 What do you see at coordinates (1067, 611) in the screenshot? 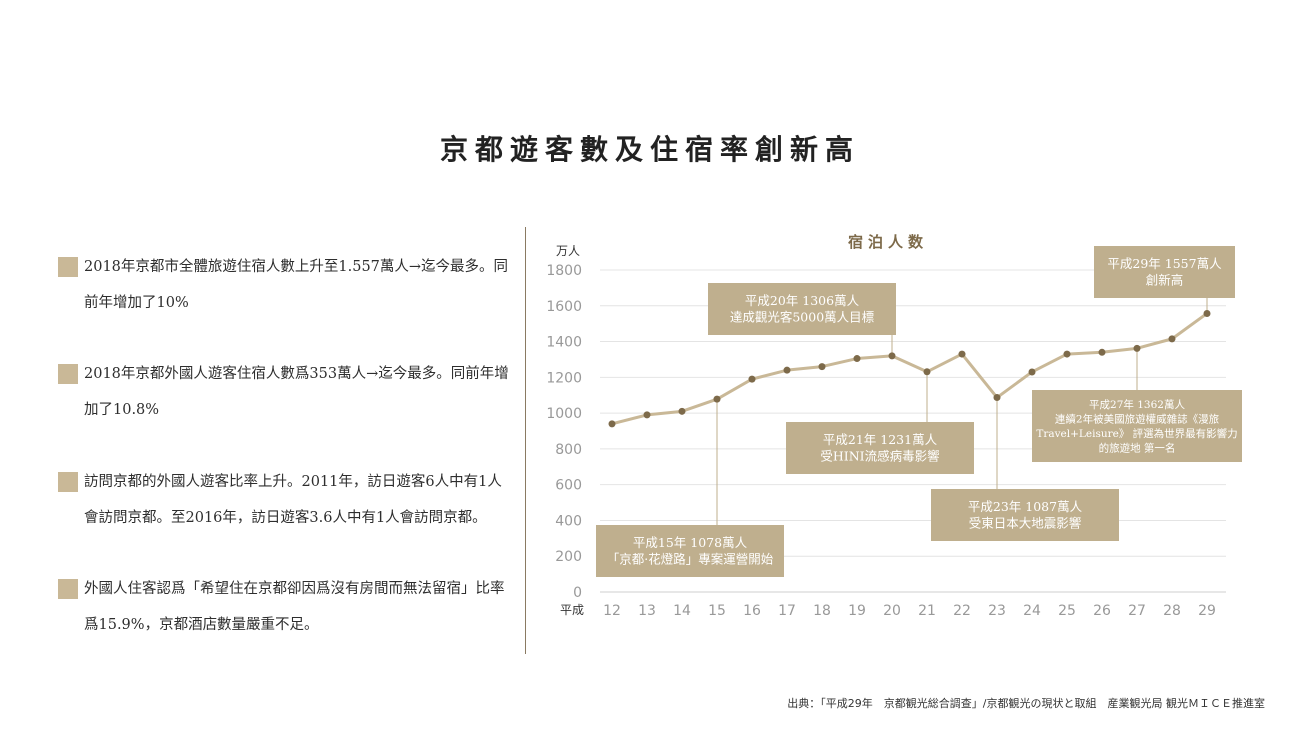
I see `x-tick-label: 25` at bounding box center [1067, 611].